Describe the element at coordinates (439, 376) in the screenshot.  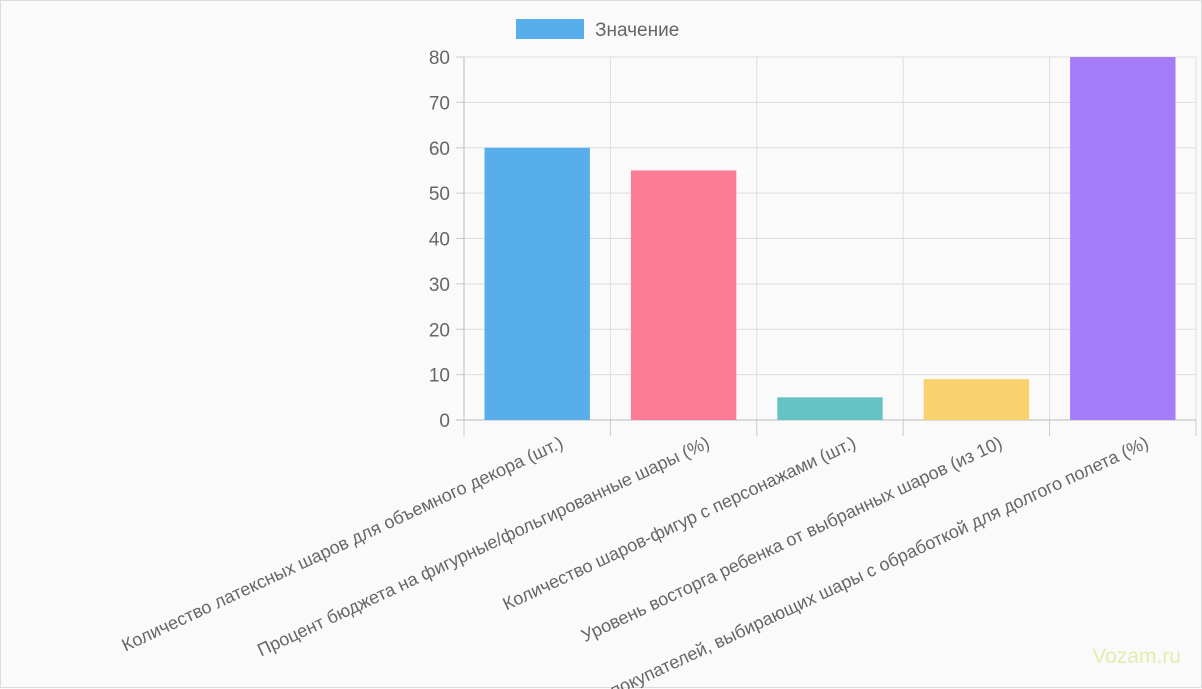
I see `y-tick-label: 10` at that location.